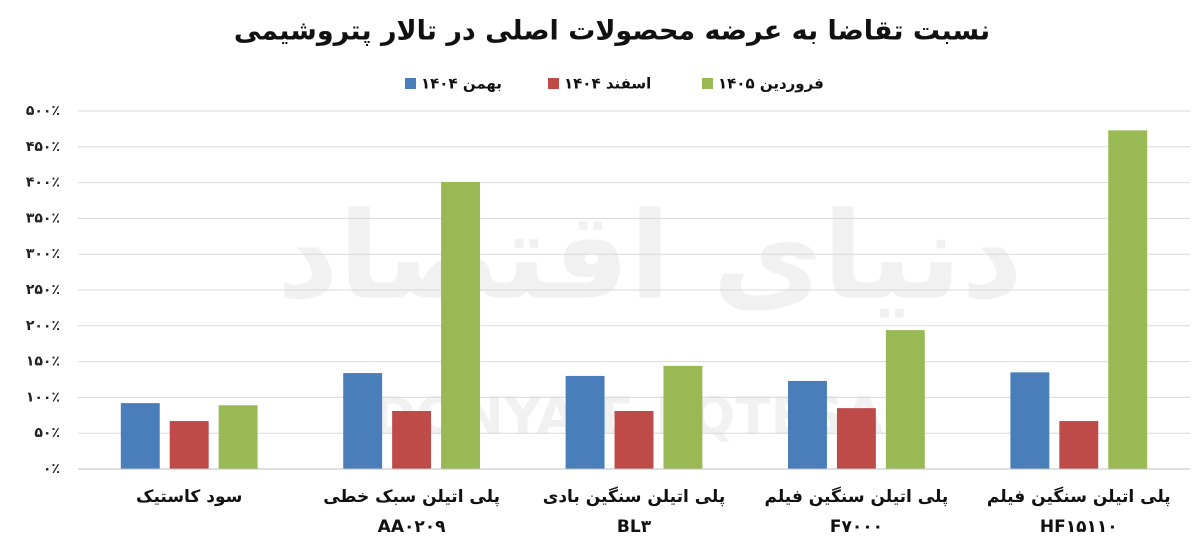  I want to click on y-tick-label: ۳۰۰٪, so click(43, 254).